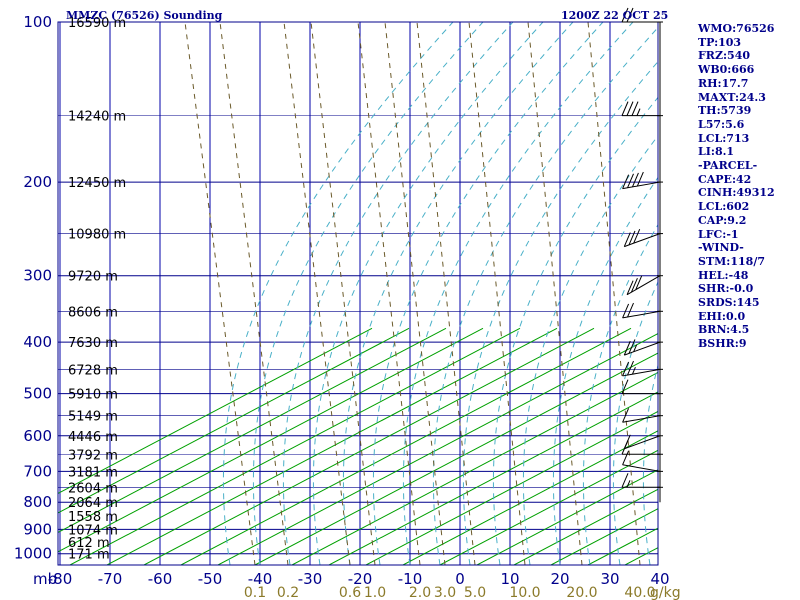 This screenshot has height=600, width=800. What do you see at coordinates (89, 555) in the screenshot?
I see `height-label: 171 m` at bounding box center [89, 555].